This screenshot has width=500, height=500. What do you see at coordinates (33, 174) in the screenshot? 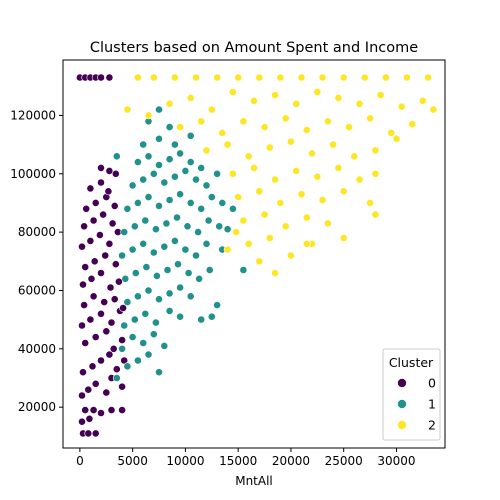
I see `y-tick-label: 100000` at bounding box center [33, 174].